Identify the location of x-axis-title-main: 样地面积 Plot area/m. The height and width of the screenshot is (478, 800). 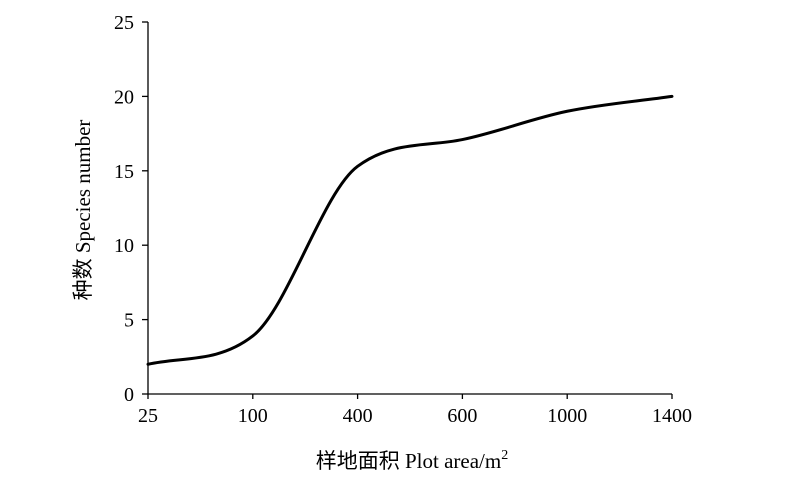
(408, 461).